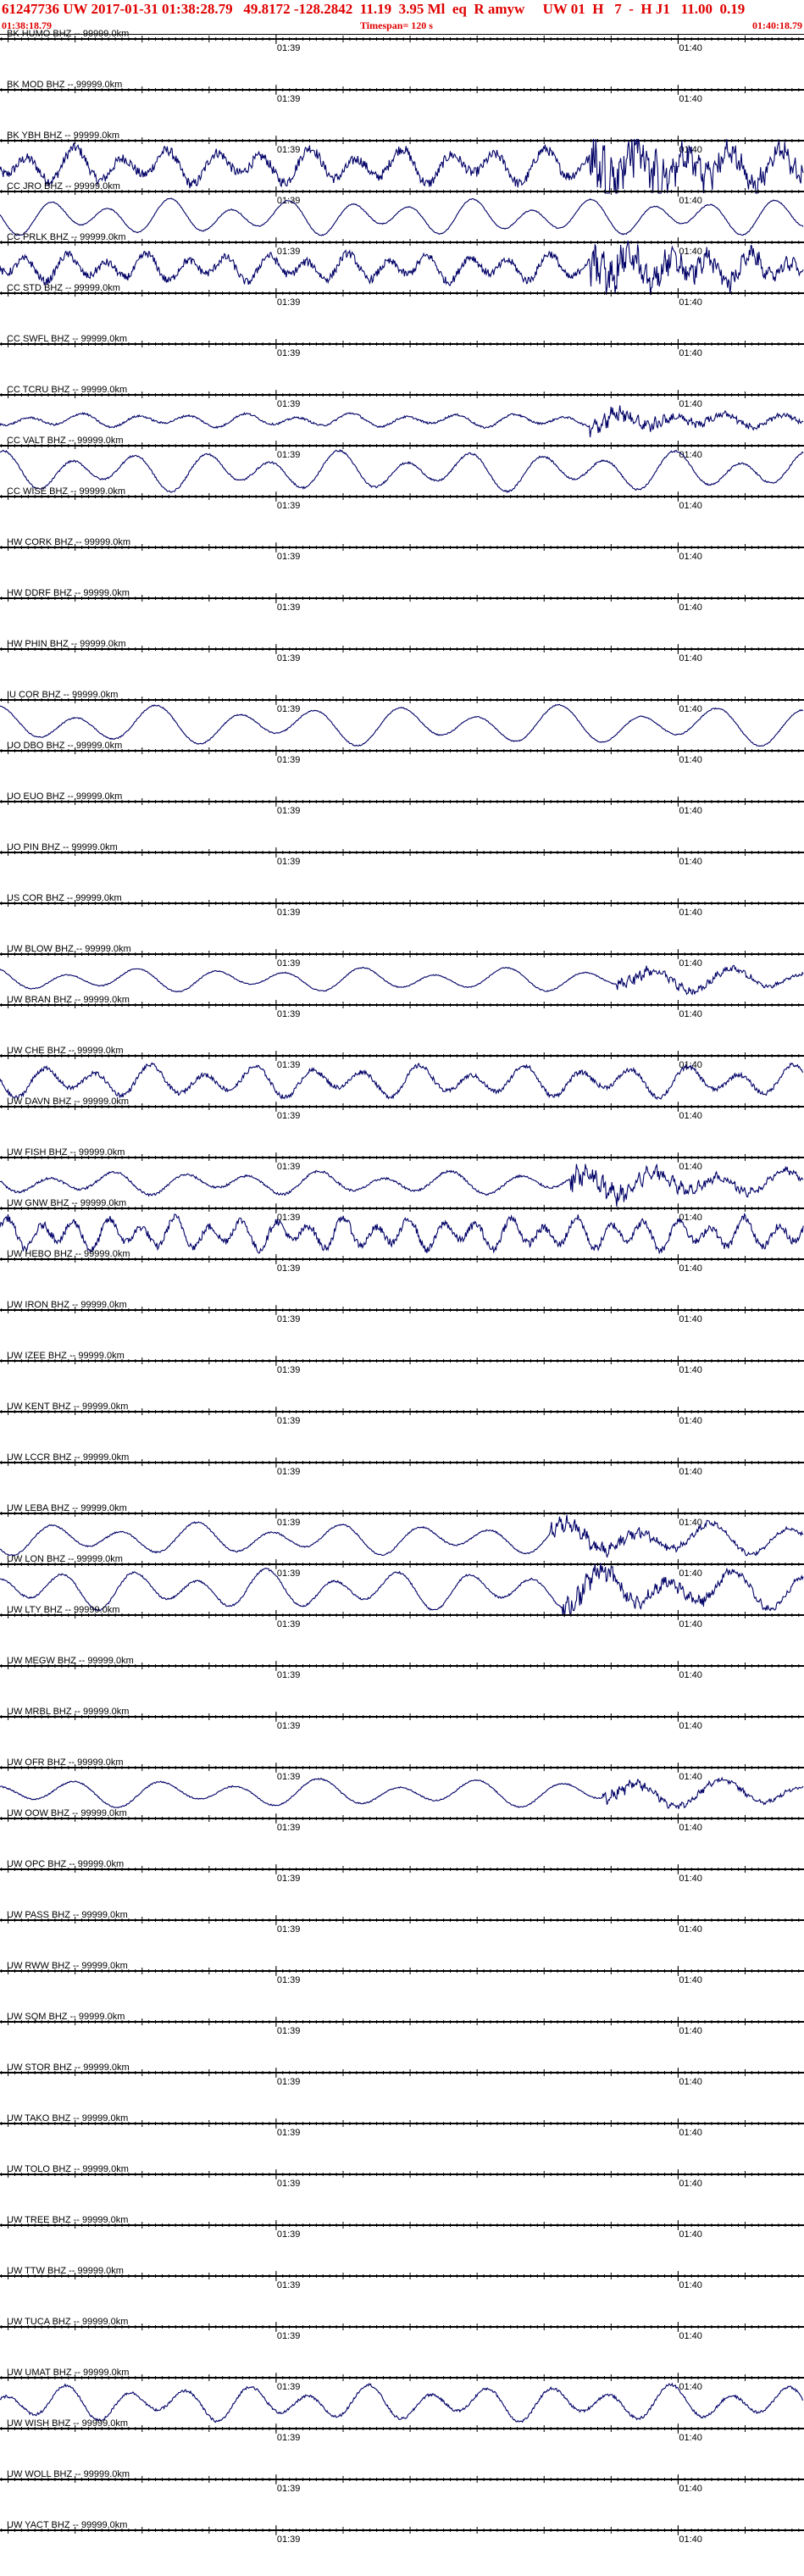  Describe the element at coordinates (402, 1668) in the screenshot. I see `station-trace-32: 01:39 01:40 UW MEGW BHZ -- 99999.0km` at that location.